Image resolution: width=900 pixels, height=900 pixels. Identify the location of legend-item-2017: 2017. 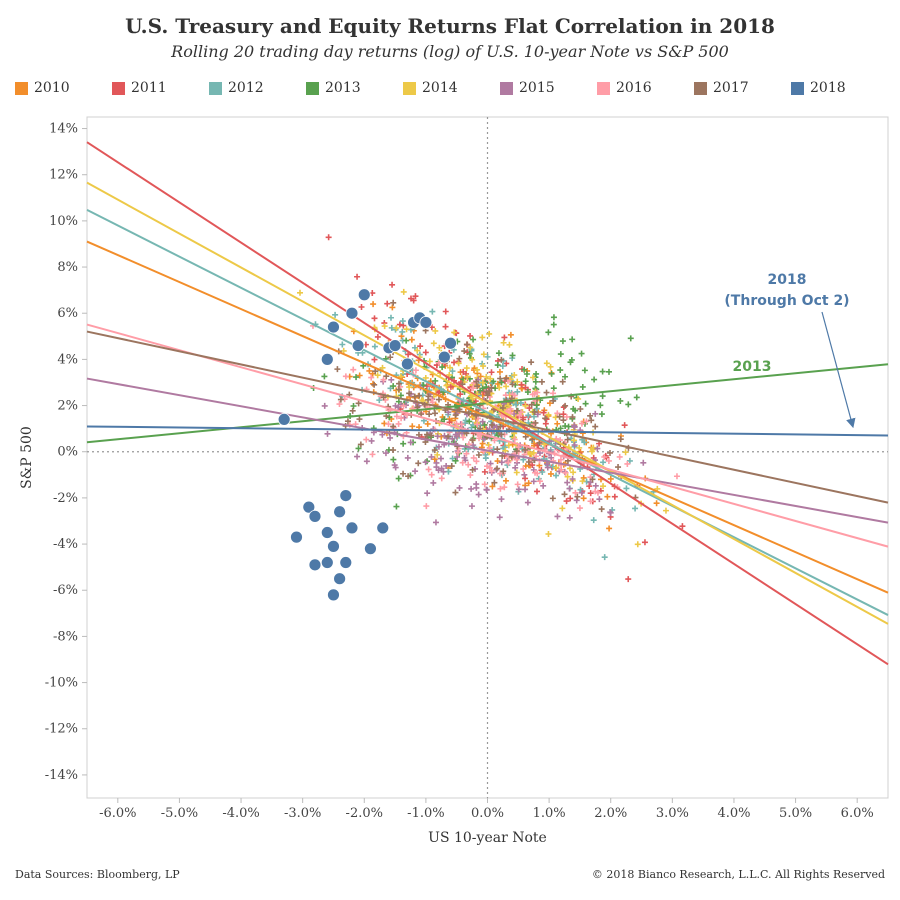
(721, 88).